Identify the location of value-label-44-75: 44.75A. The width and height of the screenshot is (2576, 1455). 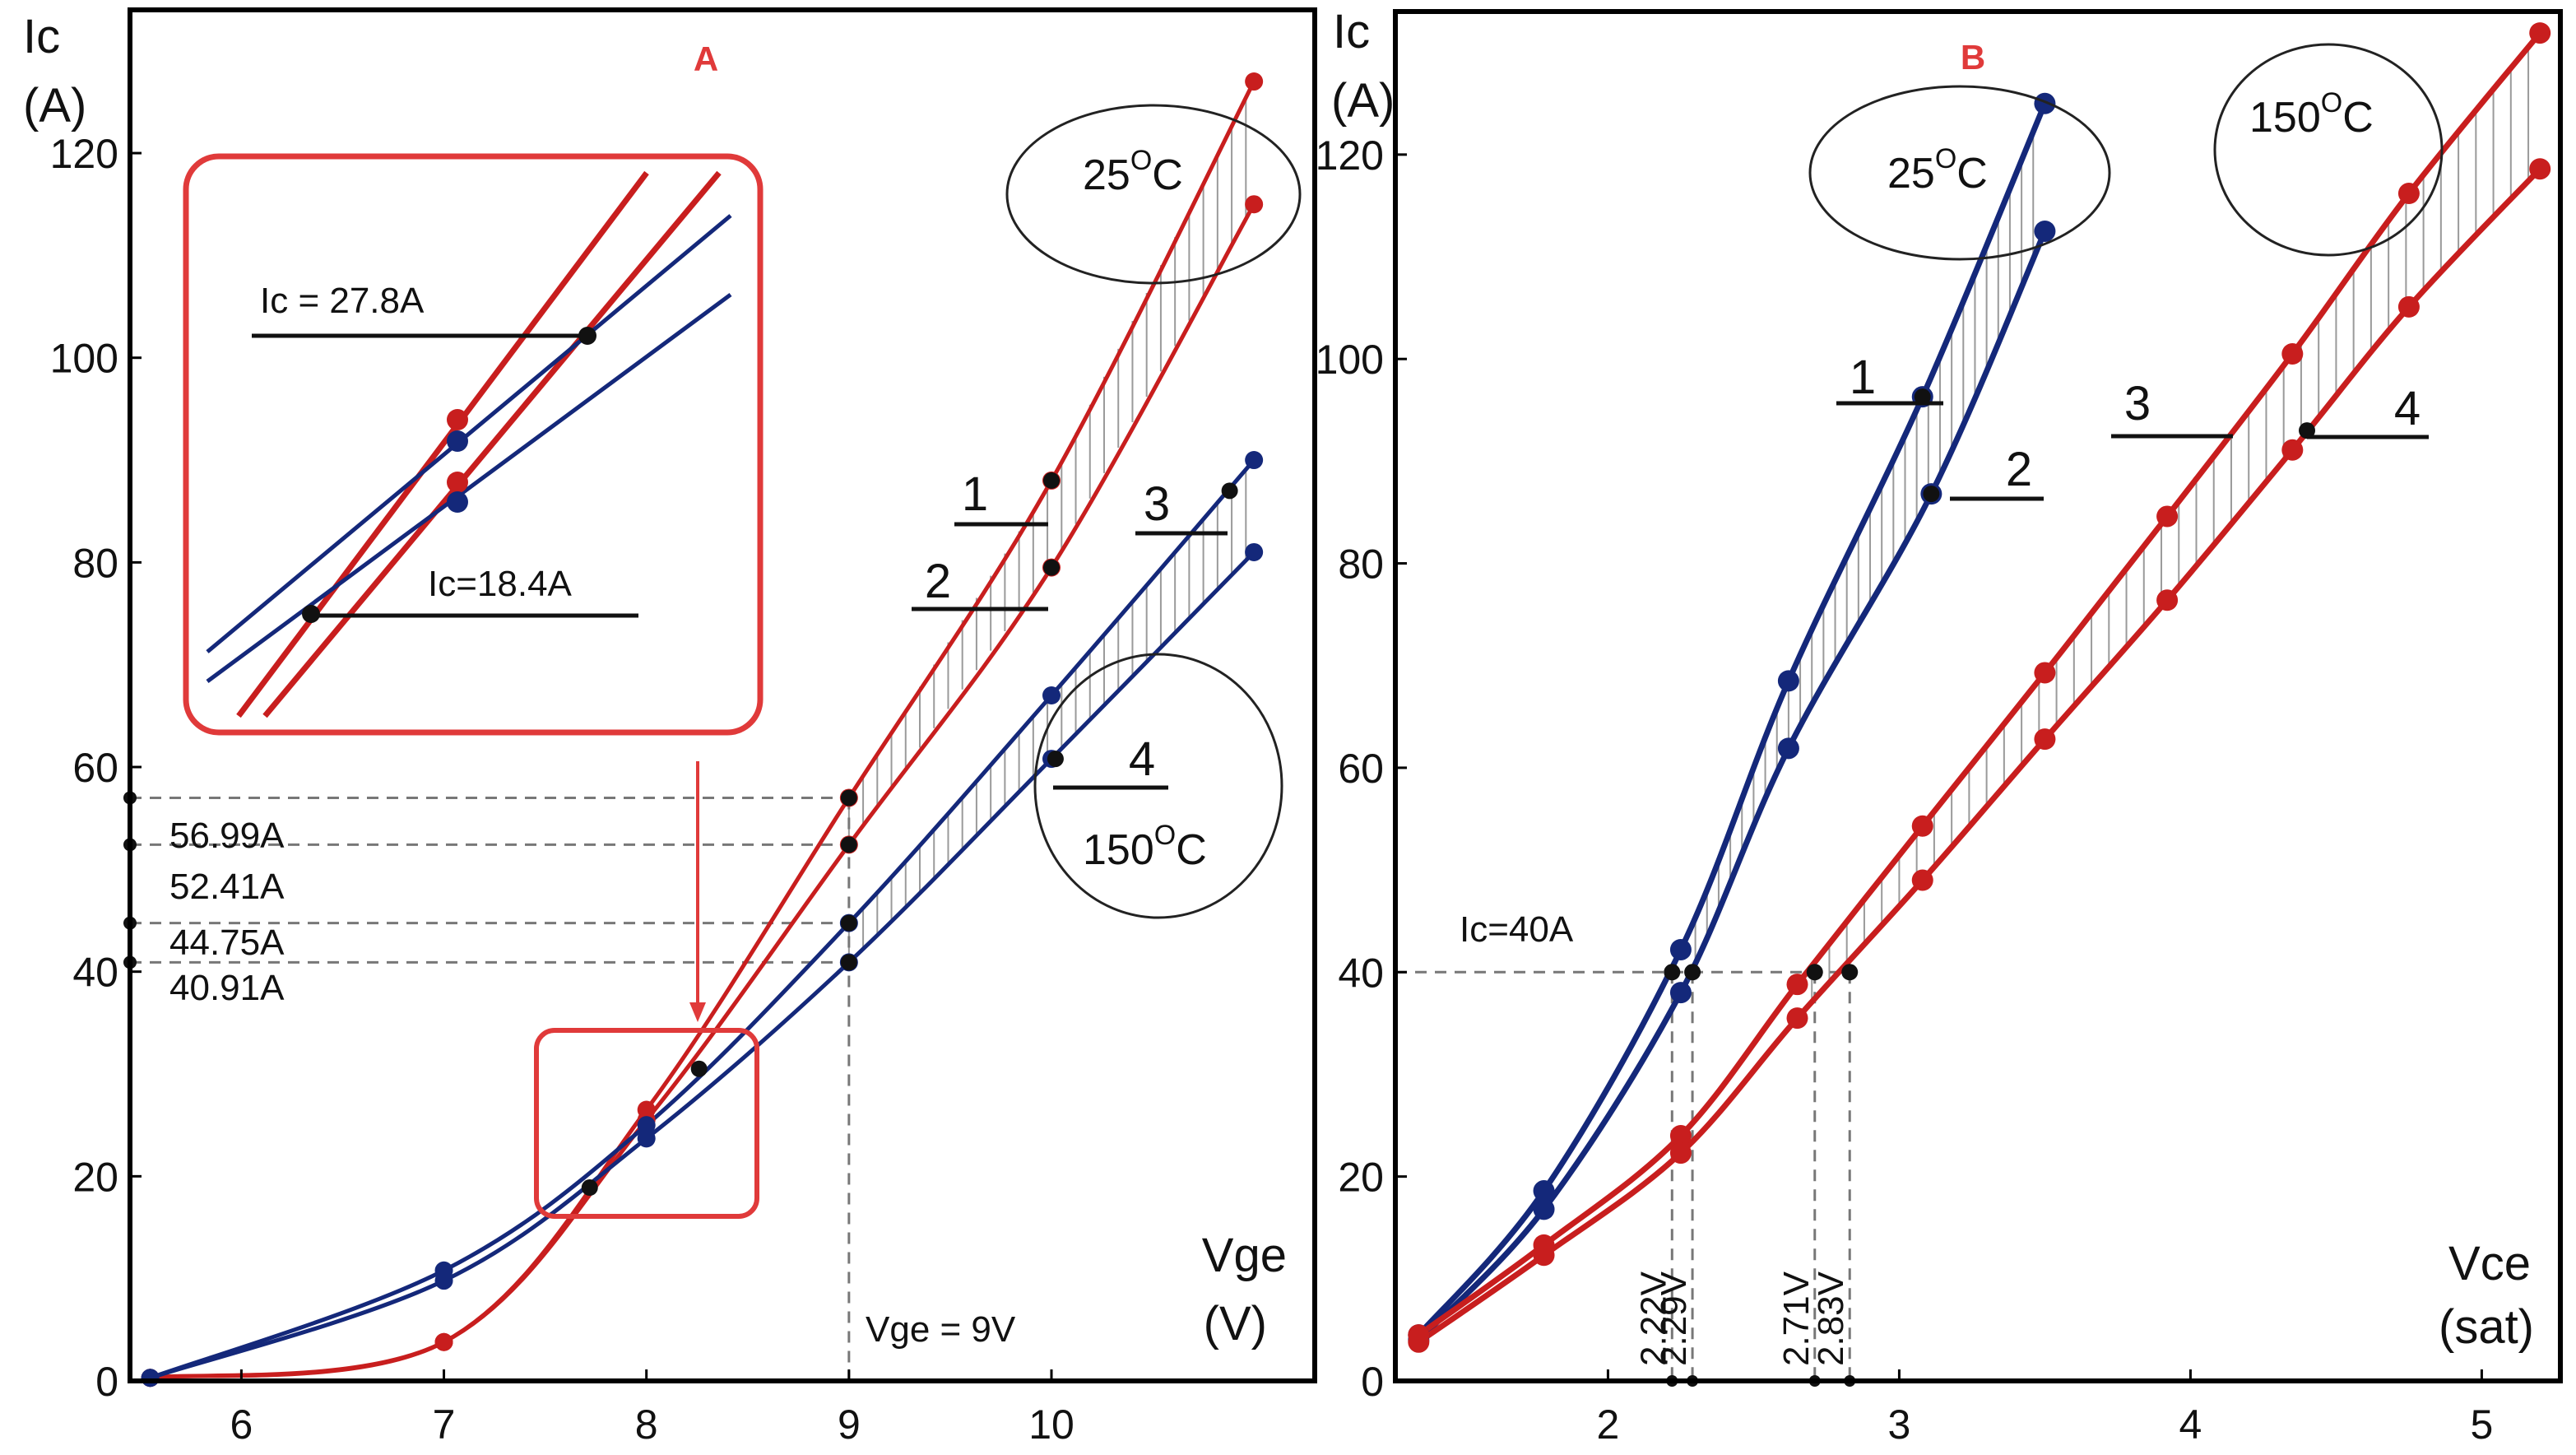
(227, 943).